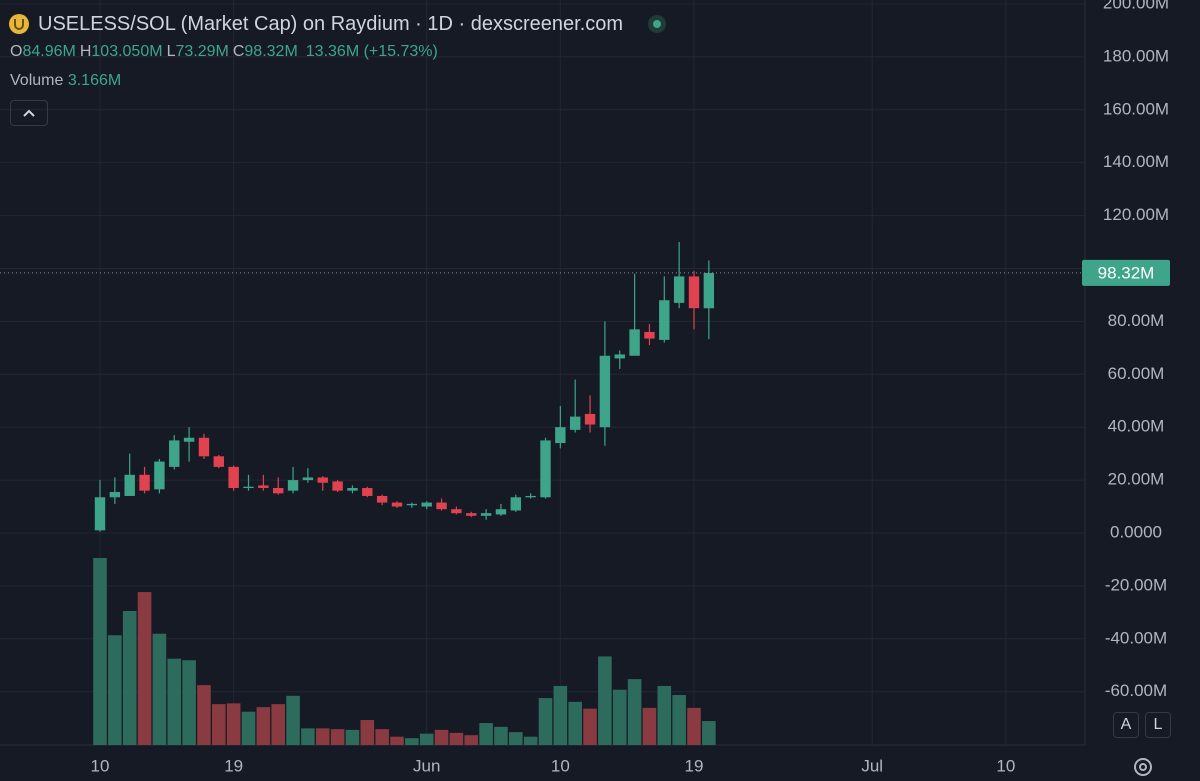 This screenshot has width=1200, height=781. I want to click on y-tick-label: 40.00M, so click(1136, 426).